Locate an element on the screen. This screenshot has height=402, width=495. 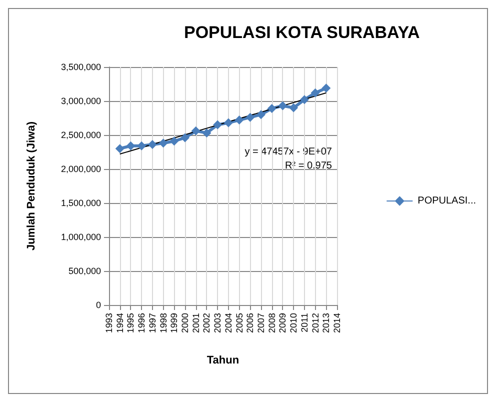
x-tick-label: 1996 is located at coordinates (141, 323).